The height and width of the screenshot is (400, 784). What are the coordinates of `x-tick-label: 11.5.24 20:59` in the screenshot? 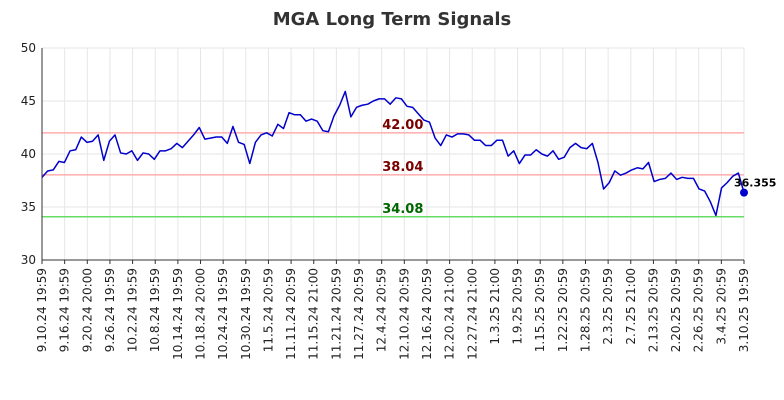 It's located at (268, 310).